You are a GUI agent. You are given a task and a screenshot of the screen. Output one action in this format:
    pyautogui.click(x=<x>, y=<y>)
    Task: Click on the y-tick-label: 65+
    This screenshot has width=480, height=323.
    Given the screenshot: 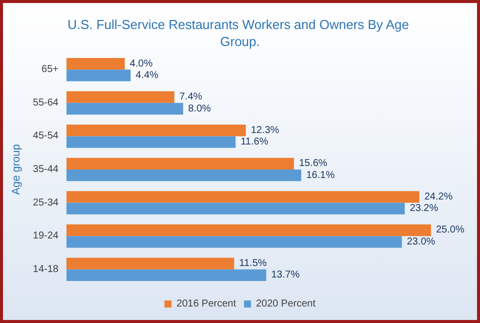 What is the action you would take?
    pyautogui.click(x=50, y=70)
    